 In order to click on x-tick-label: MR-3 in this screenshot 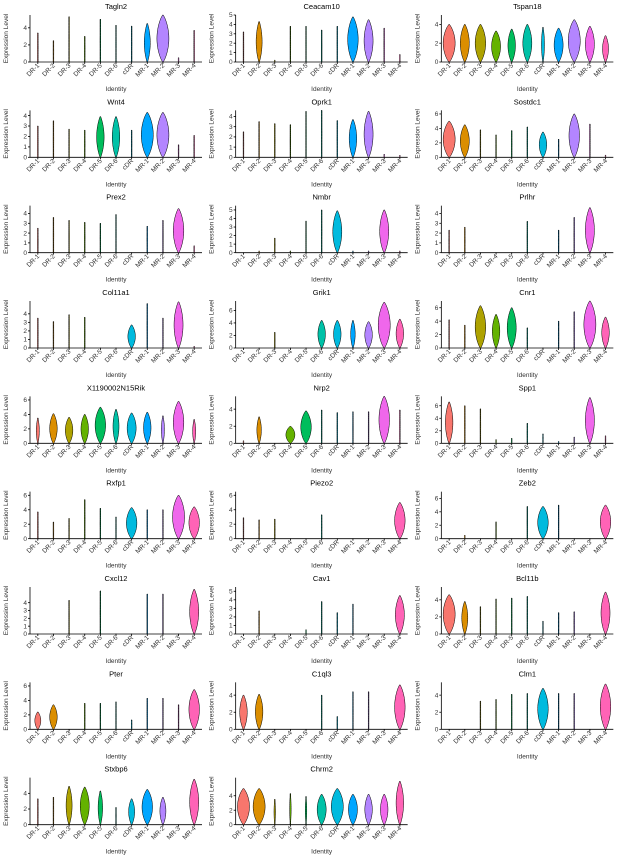, I will do `click(379, 356)`.